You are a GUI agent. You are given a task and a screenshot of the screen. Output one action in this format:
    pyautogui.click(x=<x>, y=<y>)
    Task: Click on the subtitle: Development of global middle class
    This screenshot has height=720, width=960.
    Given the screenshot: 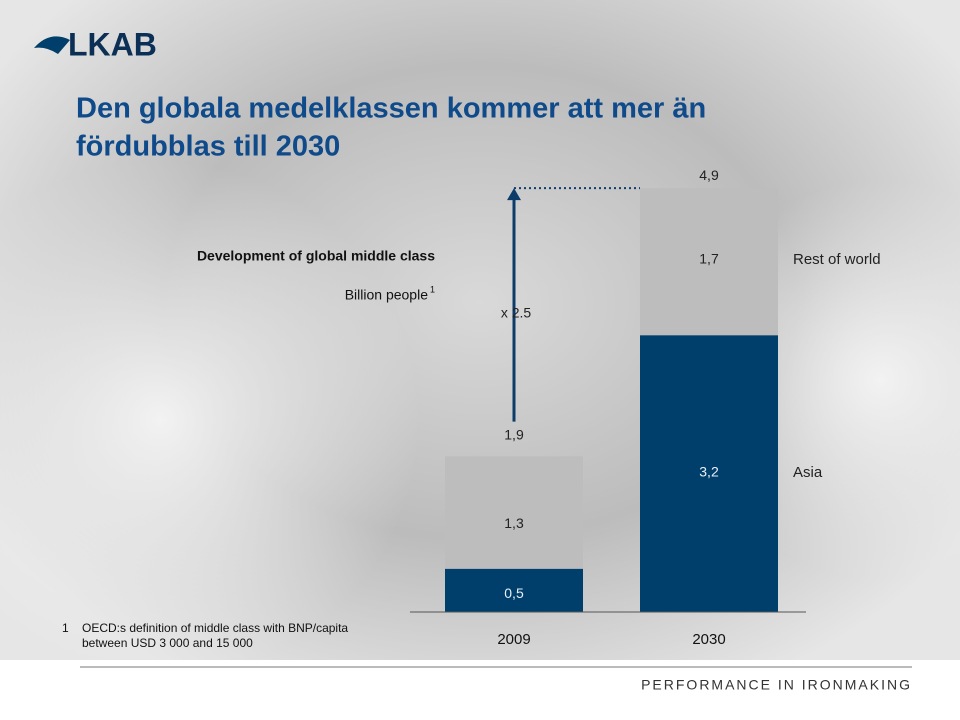 What is the action you would take?
    pyautogui.click(x=316, y=256)
    